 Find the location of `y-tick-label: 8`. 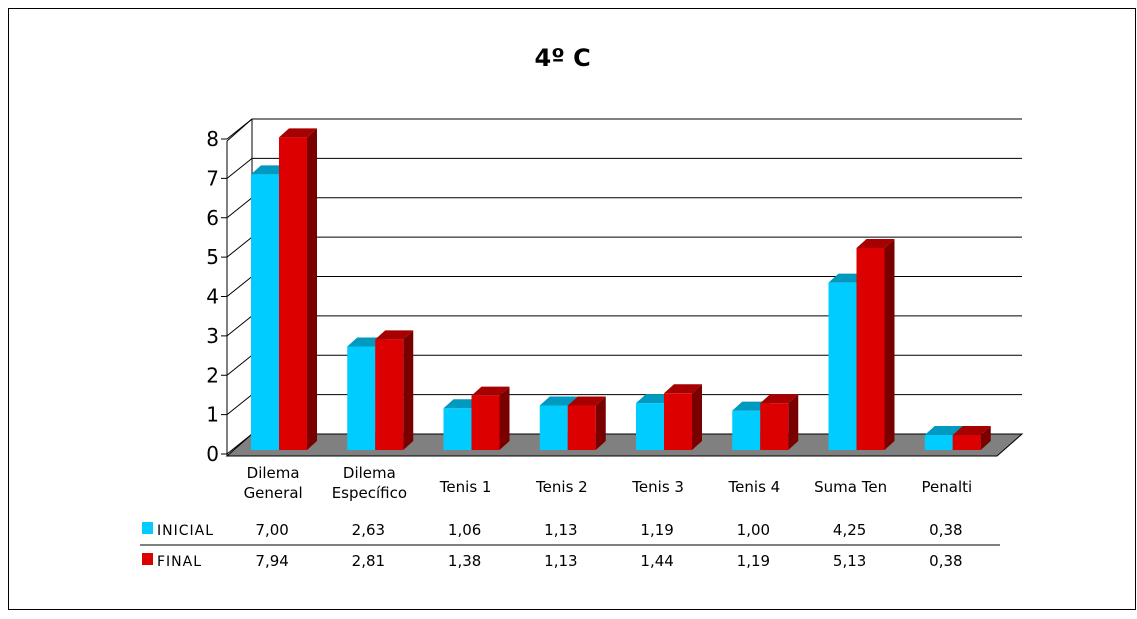

y-tick-label: 8 is located at coordinates (212, 139).